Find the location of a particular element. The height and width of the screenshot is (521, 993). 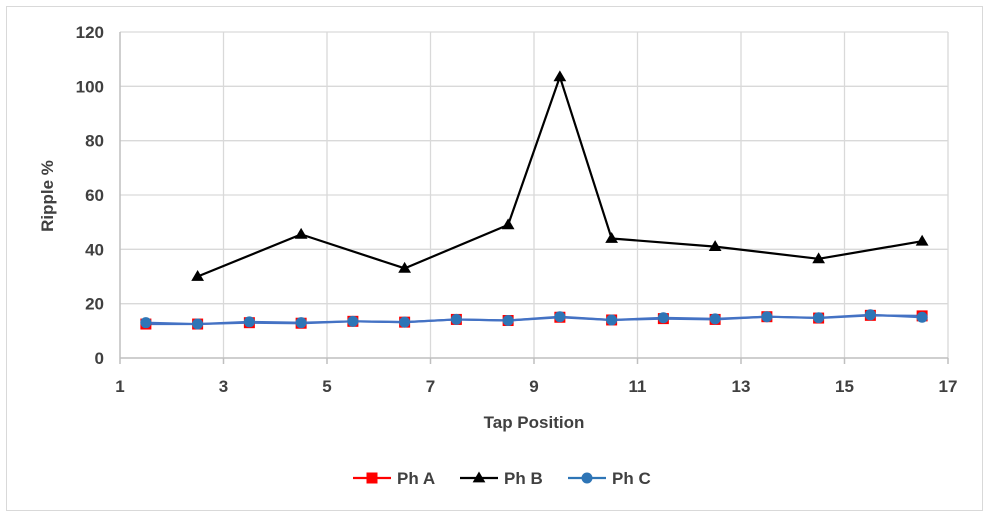

legend: Ph A Ph B Ph C is located at coordinates (502, 478).